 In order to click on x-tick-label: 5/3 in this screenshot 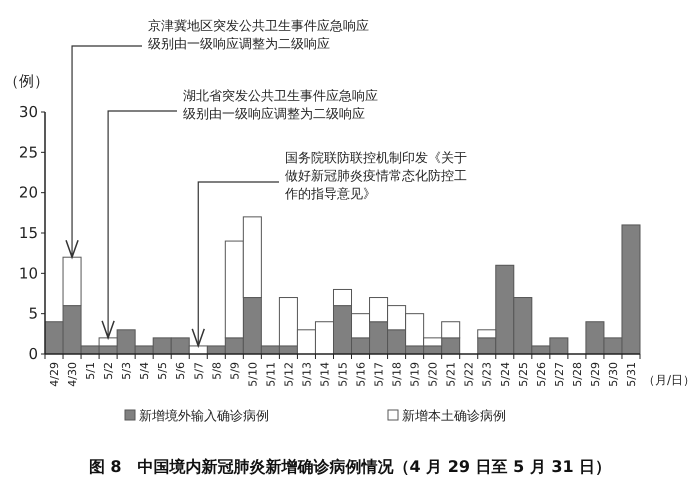, I will do `click(127, 371)`.